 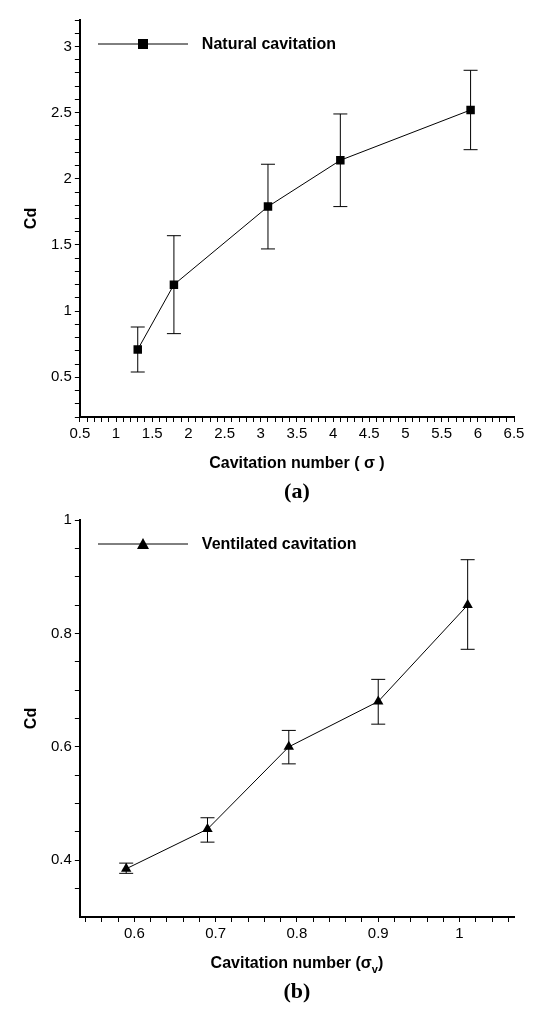 I want to click on y-tick-label: 0.5, so click(x=61, y=376).